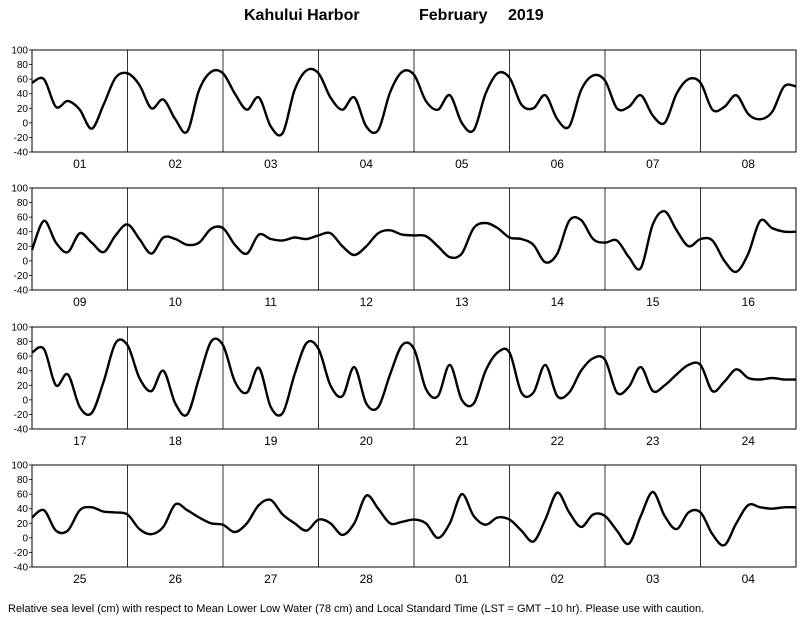 The height and width of the screenshot is (618, 800). What do you see at coordinates (80, 302) in the screenshot?
I see `day-label: 09` at bounding box center [80, 302].